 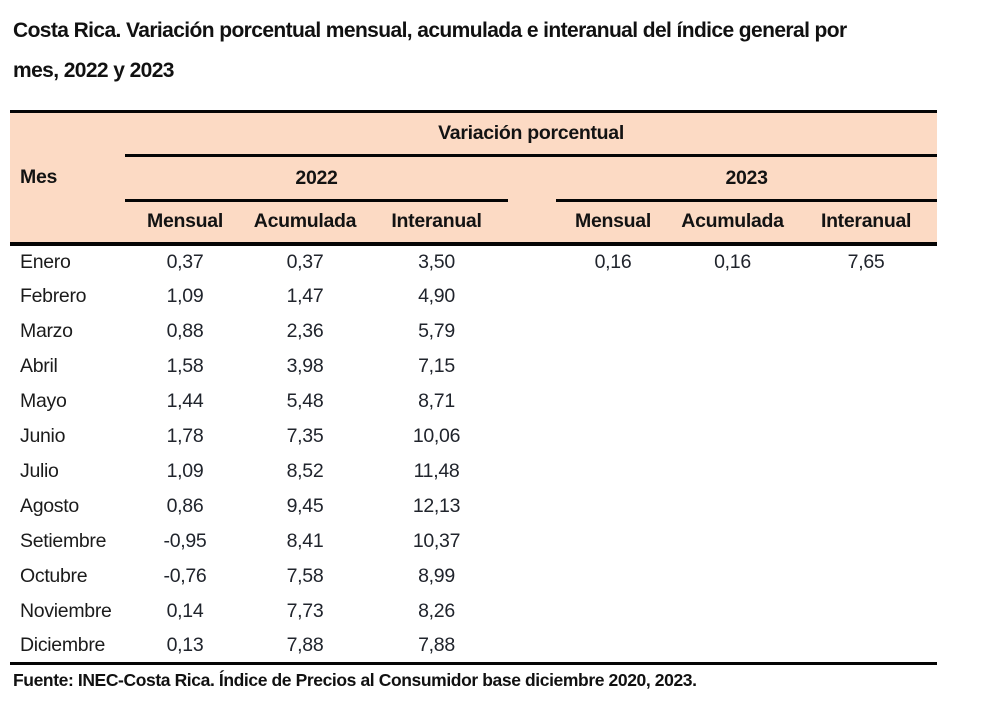 What do you see at coordinates (185, 435) in the screenshot?
I see `value-cell: 1,78` at bounding box center [185, 435].